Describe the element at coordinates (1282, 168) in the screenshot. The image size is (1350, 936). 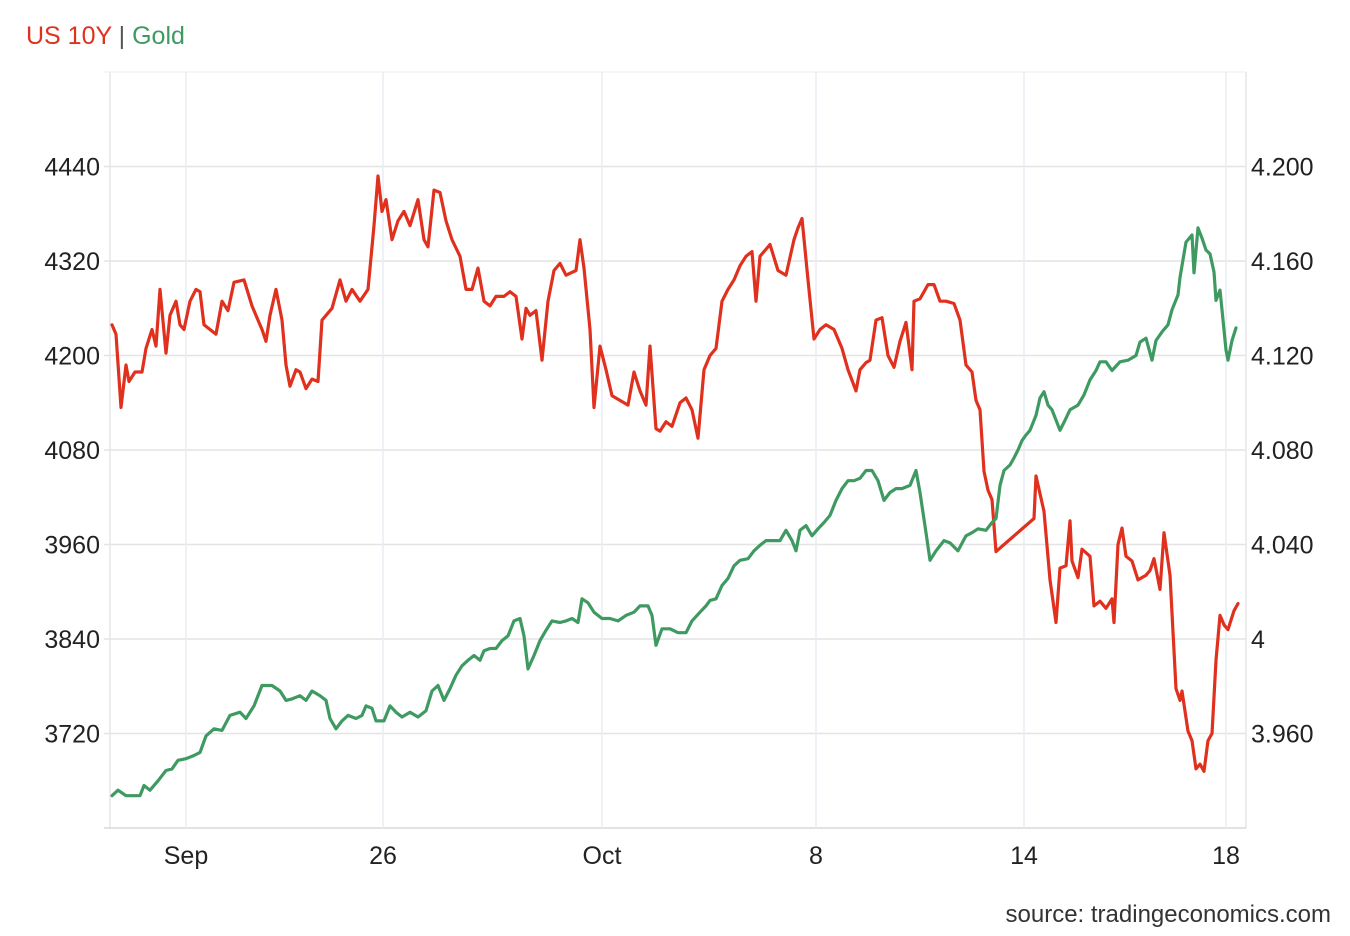
I see `right-tick-label: 4.200` at that location.